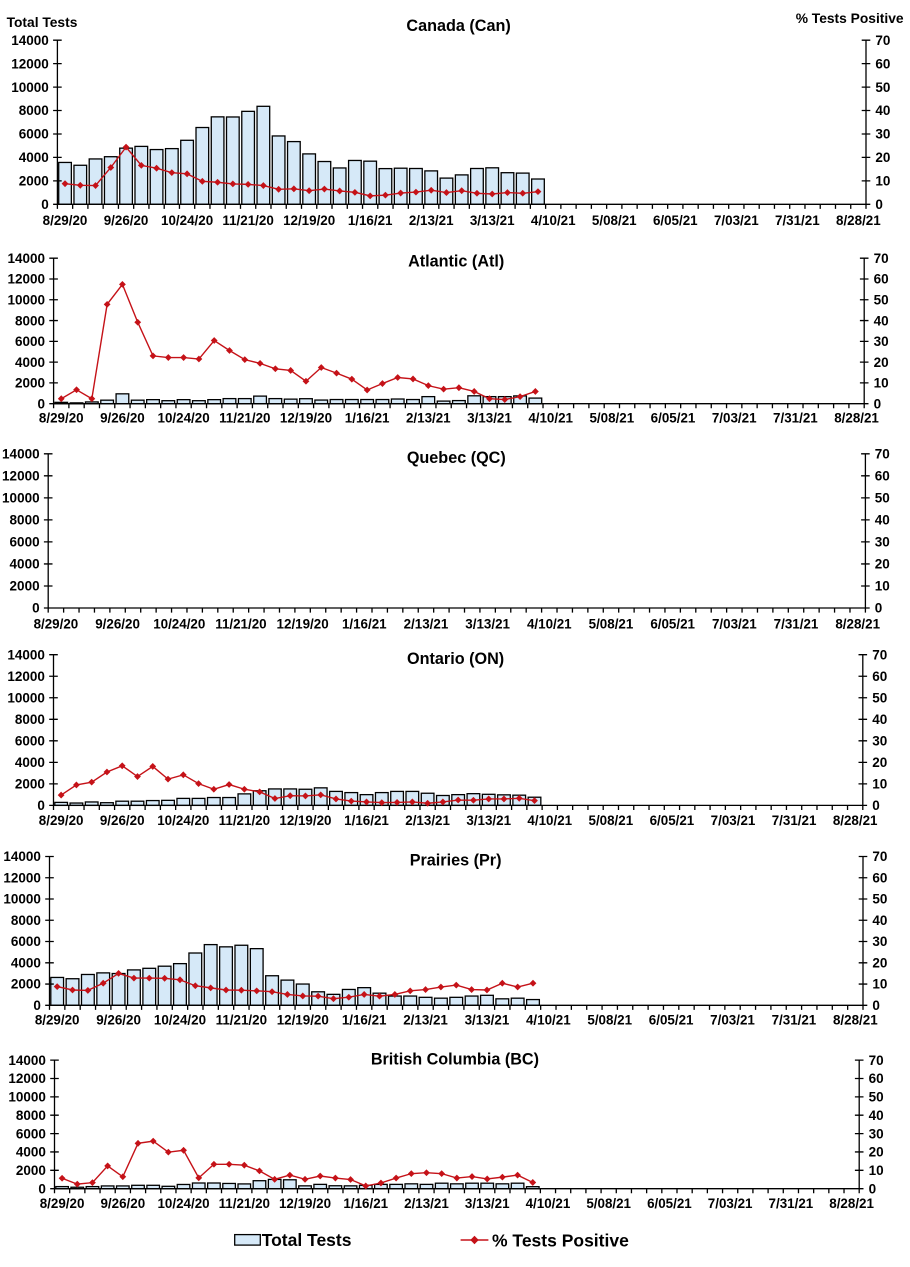  I want to click on svg-text: % Tests Positive, so click(850, 18).